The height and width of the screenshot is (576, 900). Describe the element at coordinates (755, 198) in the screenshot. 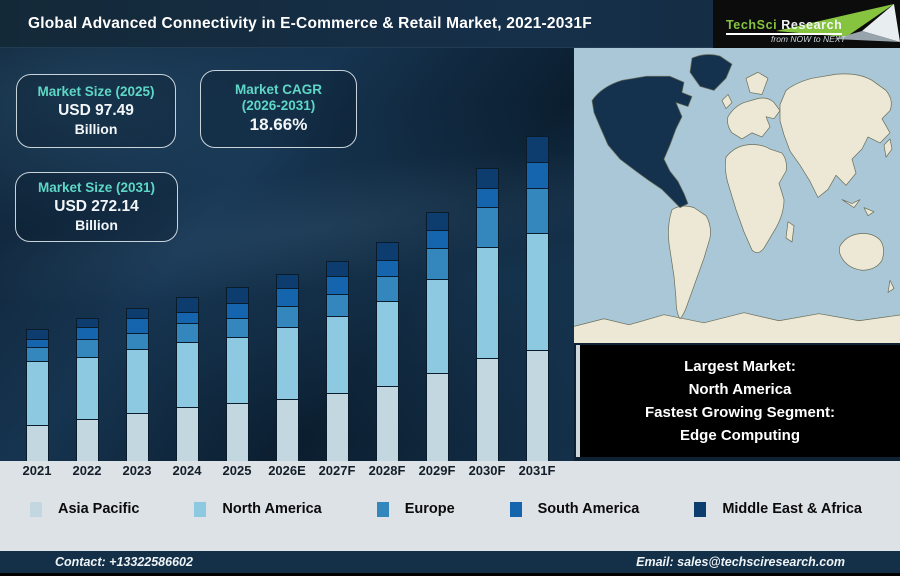

I see `map-africa` at that location.